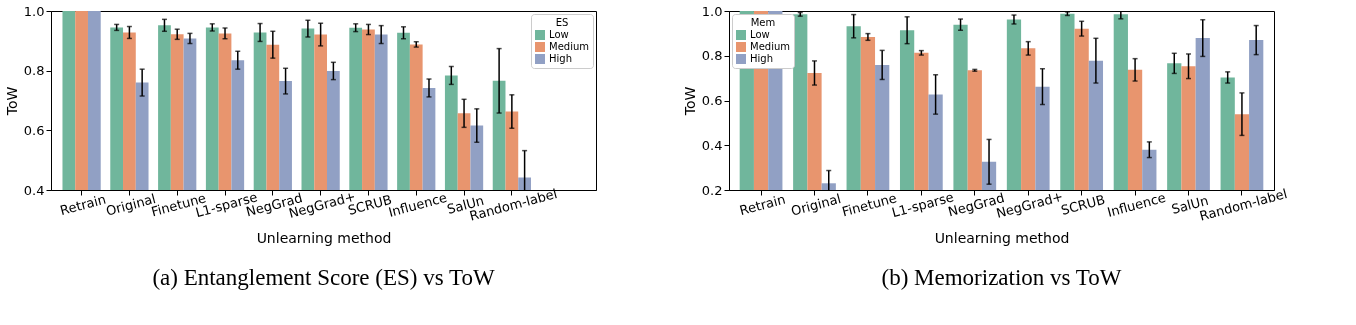 The width and height of the screenshot is (1356, 325). What do you see at coordinates (562, 22) in the screenshot?
I see `legend-title: ES` at bounding box center [562, 22].